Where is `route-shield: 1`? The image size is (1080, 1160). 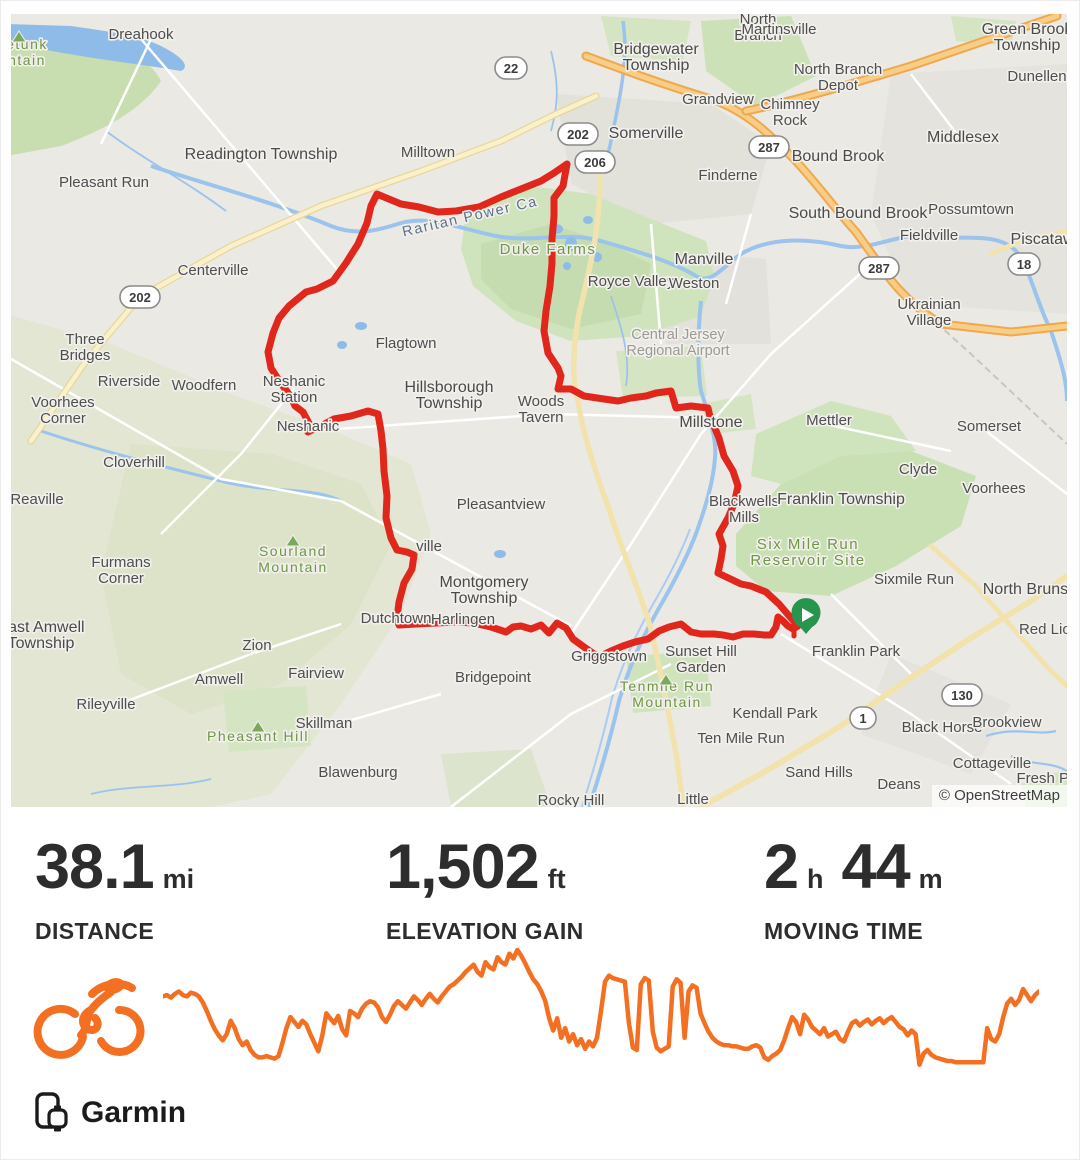
route-shield: 1 is located at coordinates (863, 718).